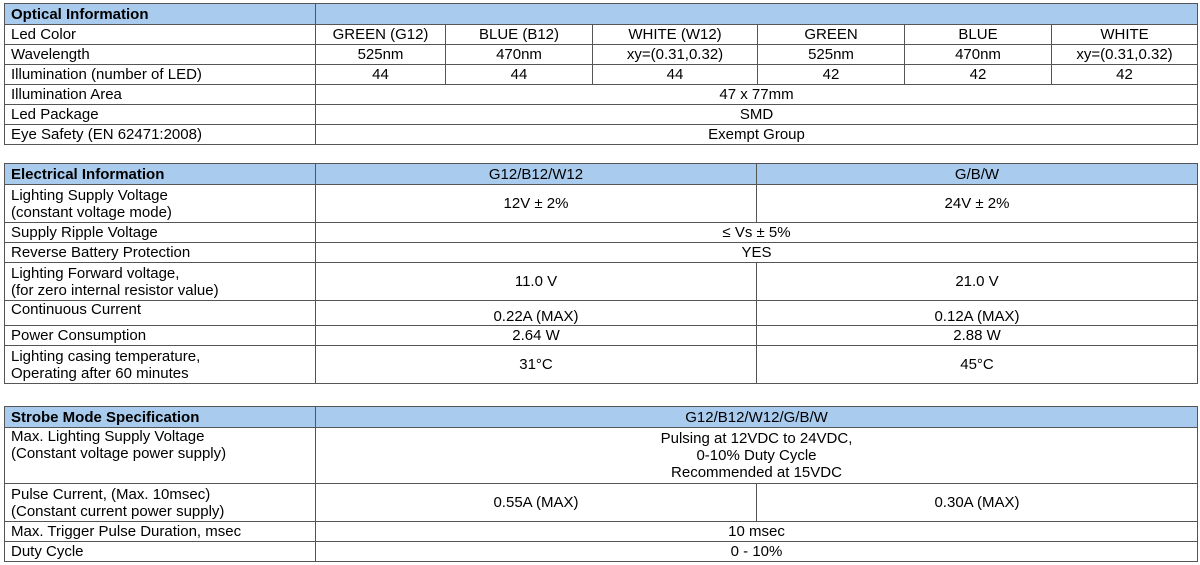 Image resolution: width=1200 pixels, height=565 pixels. Describe the element at coordinates (977, 364) in the screenshot. I see `table-cell: 45°C` at that location.